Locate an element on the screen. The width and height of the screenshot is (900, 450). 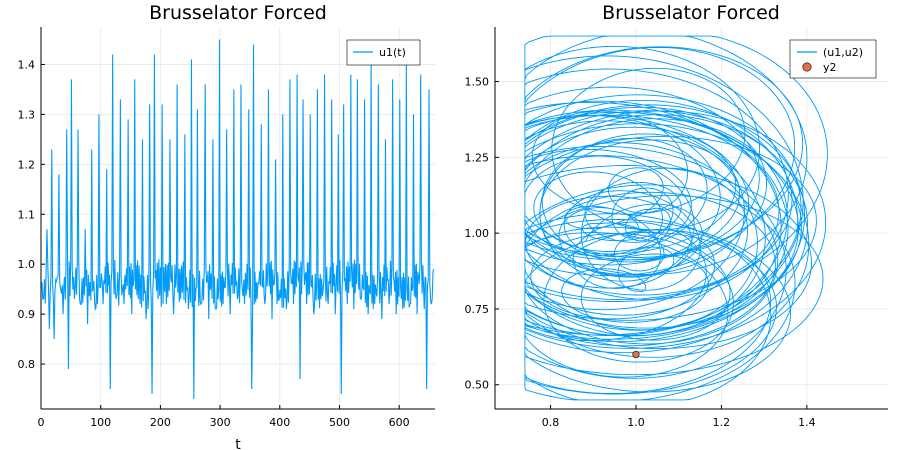
time-series-legend: u1(t) is located at coordinates (383, 52).